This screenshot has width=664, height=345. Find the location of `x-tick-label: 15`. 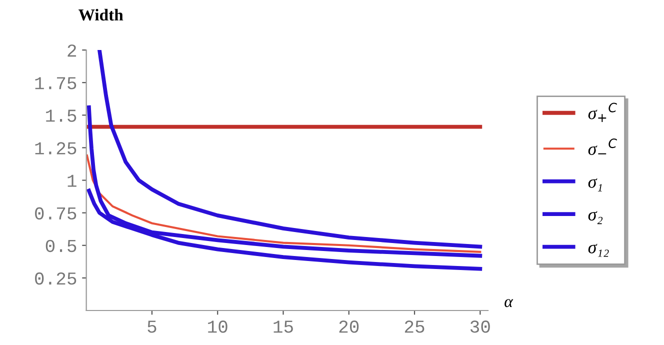

x-tick-label: 15 is located at coordinates (283, 326).